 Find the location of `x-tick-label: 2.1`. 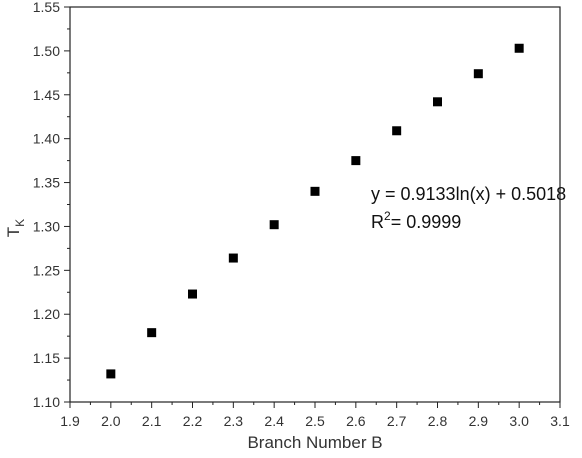

x-tick-label: 2.1 is located at coordinates (152, 421).